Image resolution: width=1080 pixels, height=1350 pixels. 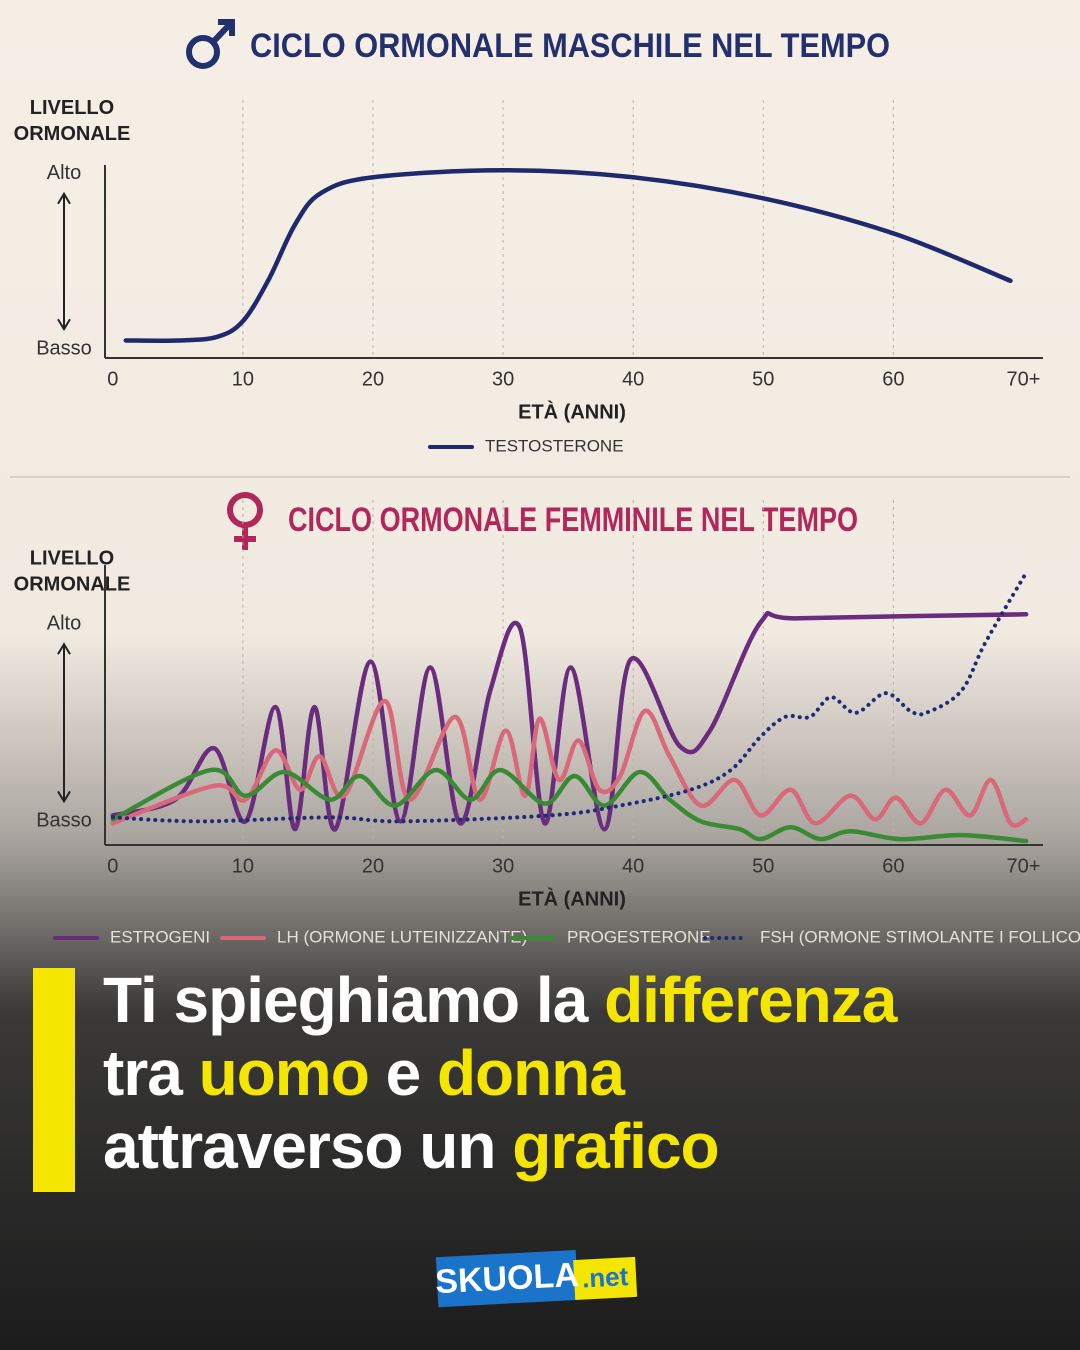 I want to click on legend-label: ESTROGENI, so click(x=160, y=936).